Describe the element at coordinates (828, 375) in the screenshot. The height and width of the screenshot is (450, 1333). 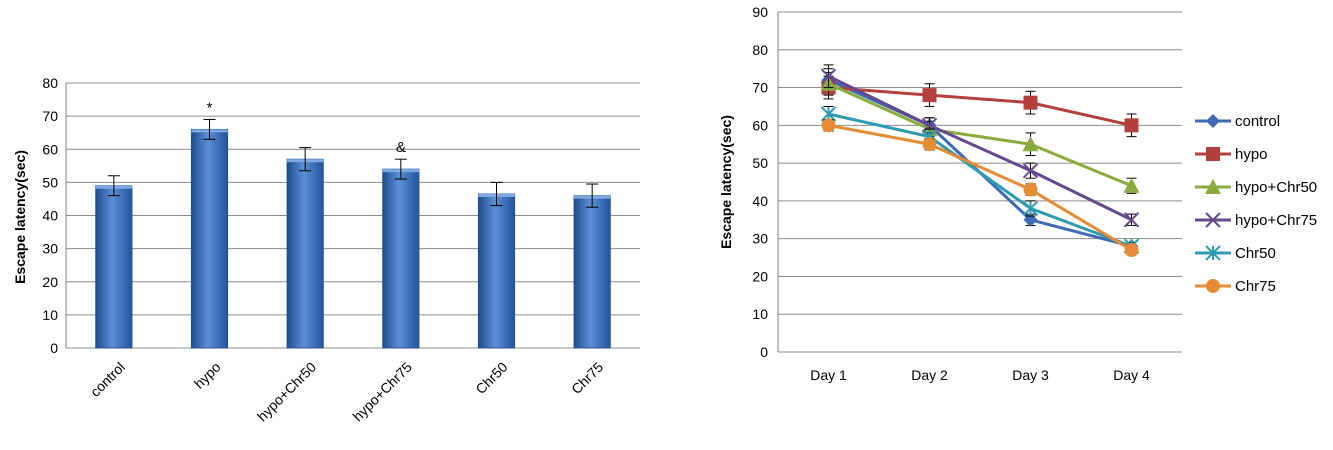
I see `line-x-tick-day-1: Day 1` at that location.